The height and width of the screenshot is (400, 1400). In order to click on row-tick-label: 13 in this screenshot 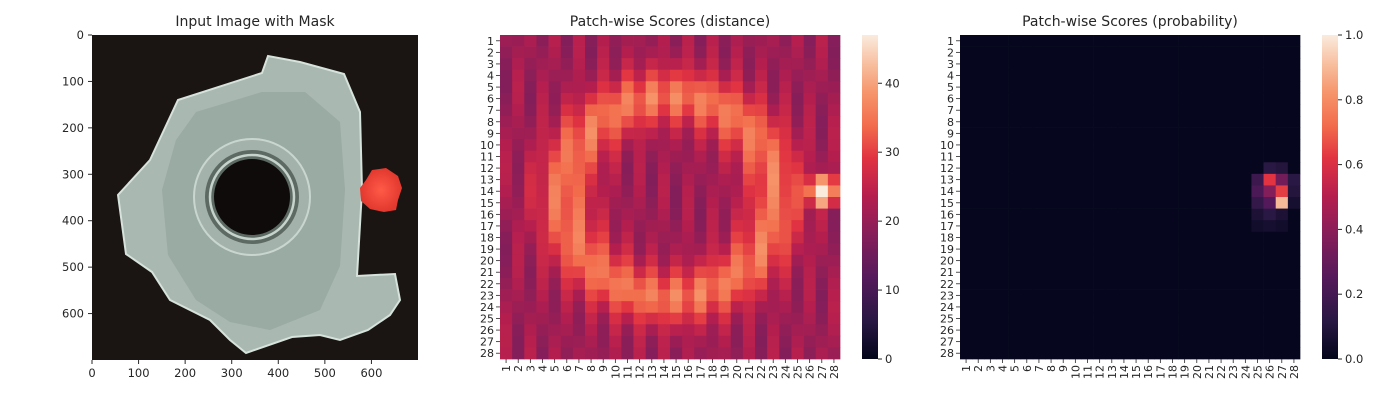, I will do `click(947, 180)`.